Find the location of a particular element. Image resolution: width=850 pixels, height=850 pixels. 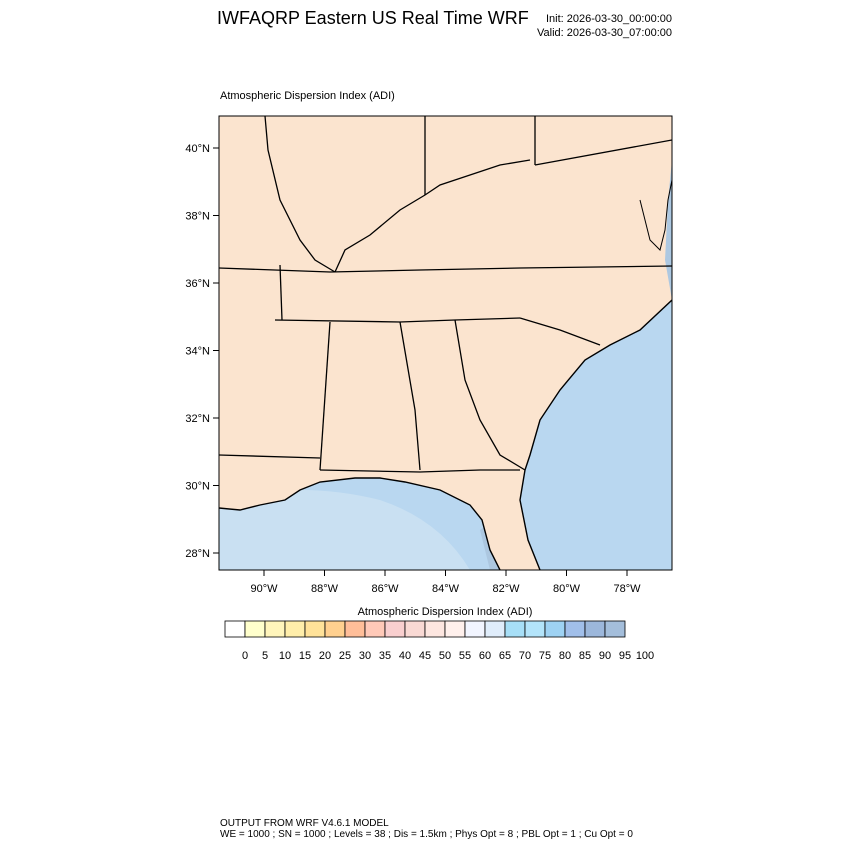

lon-tick-label: 88°W is located at coordinates (325, 589).